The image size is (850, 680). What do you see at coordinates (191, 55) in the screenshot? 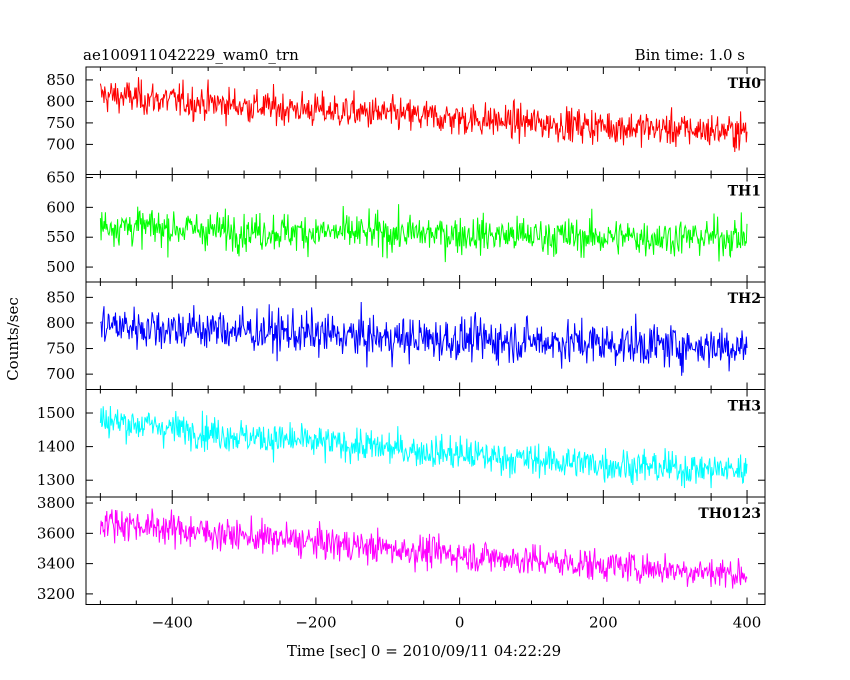
I see `chart-title: ae100911042229_wam0_trn` at bounding box center [191, 55].